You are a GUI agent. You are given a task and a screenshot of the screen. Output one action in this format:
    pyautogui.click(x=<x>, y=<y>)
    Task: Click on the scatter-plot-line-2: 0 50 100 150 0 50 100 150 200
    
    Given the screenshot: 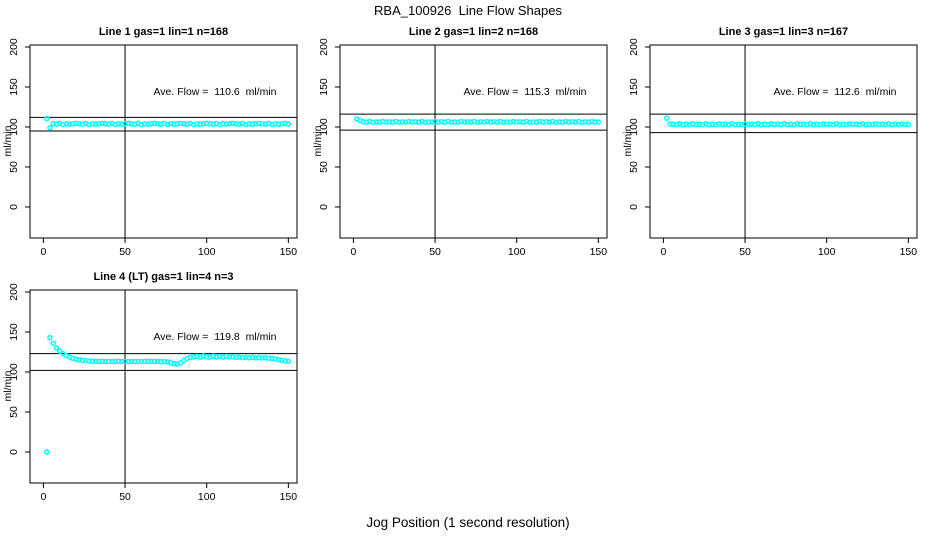 What is the action you would take?
    pyautogui.click(x=463, y=148)
    